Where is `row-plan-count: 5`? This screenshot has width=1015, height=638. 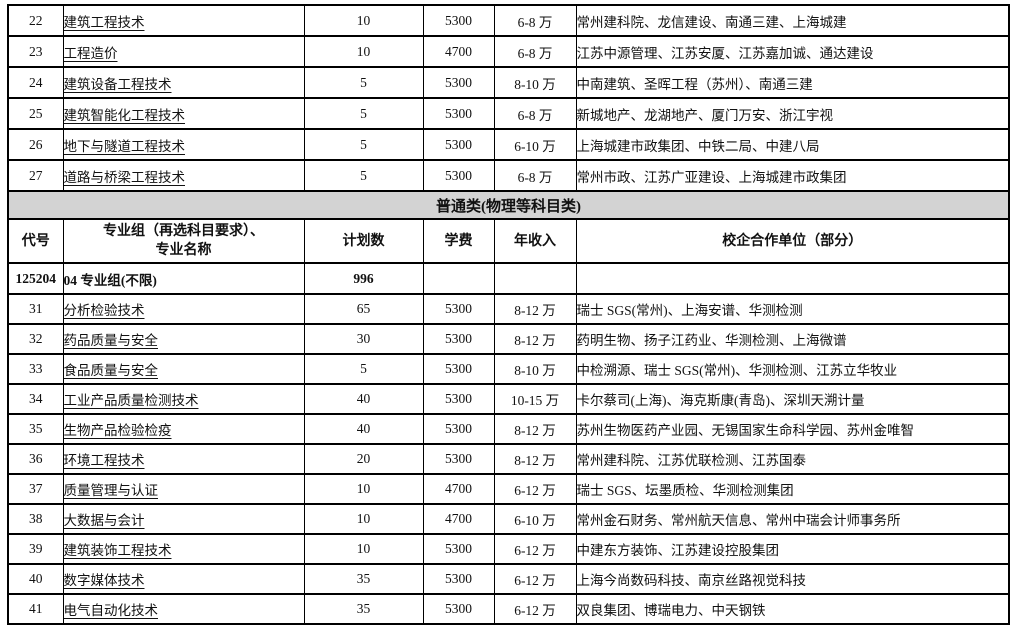
row-plan-count: 5 is located at coordinates (363, 82).